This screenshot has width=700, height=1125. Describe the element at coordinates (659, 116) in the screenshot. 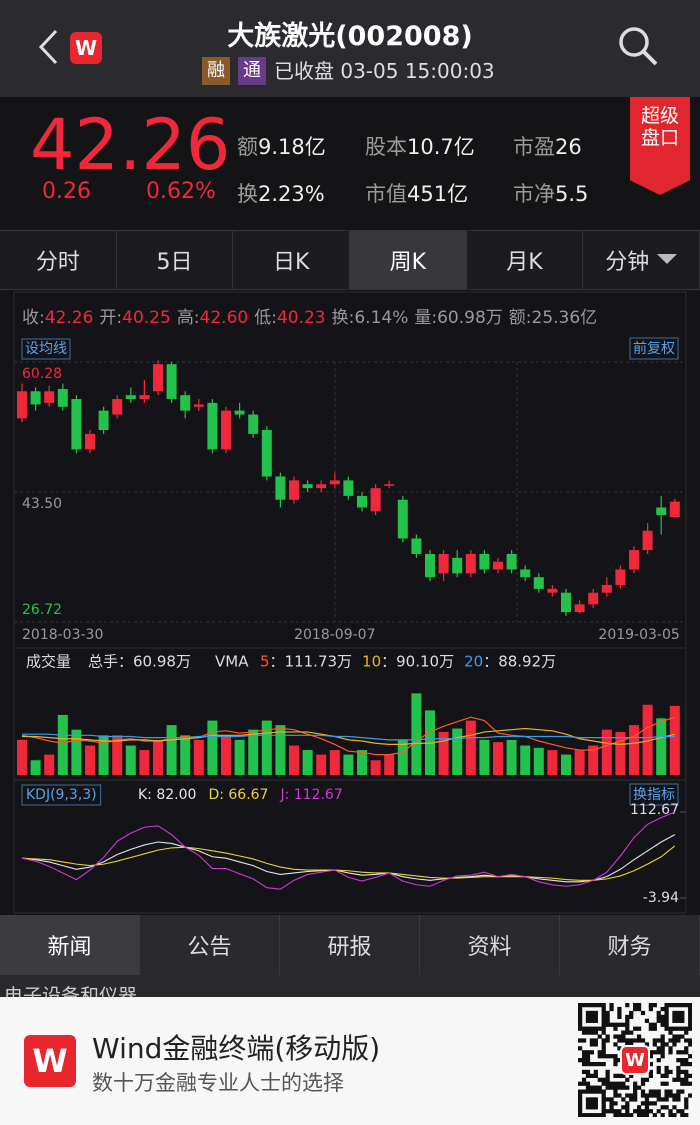

I see `label: 超级` at that location.